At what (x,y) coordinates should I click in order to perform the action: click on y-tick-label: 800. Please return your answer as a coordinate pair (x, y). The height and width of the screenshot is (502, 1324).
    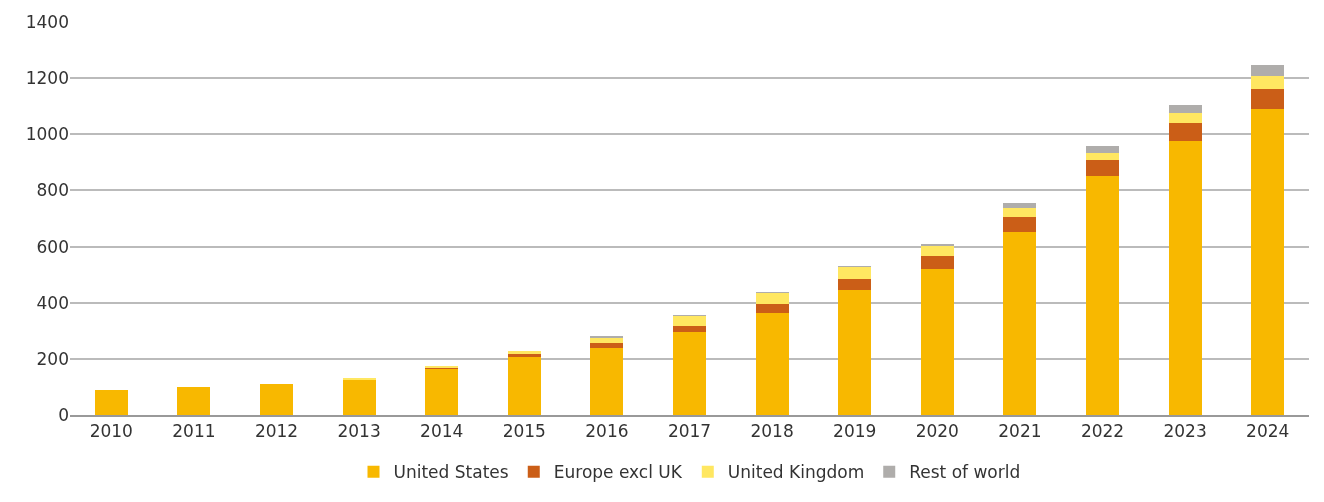
    Looking at the image, I should click on (52, 190).